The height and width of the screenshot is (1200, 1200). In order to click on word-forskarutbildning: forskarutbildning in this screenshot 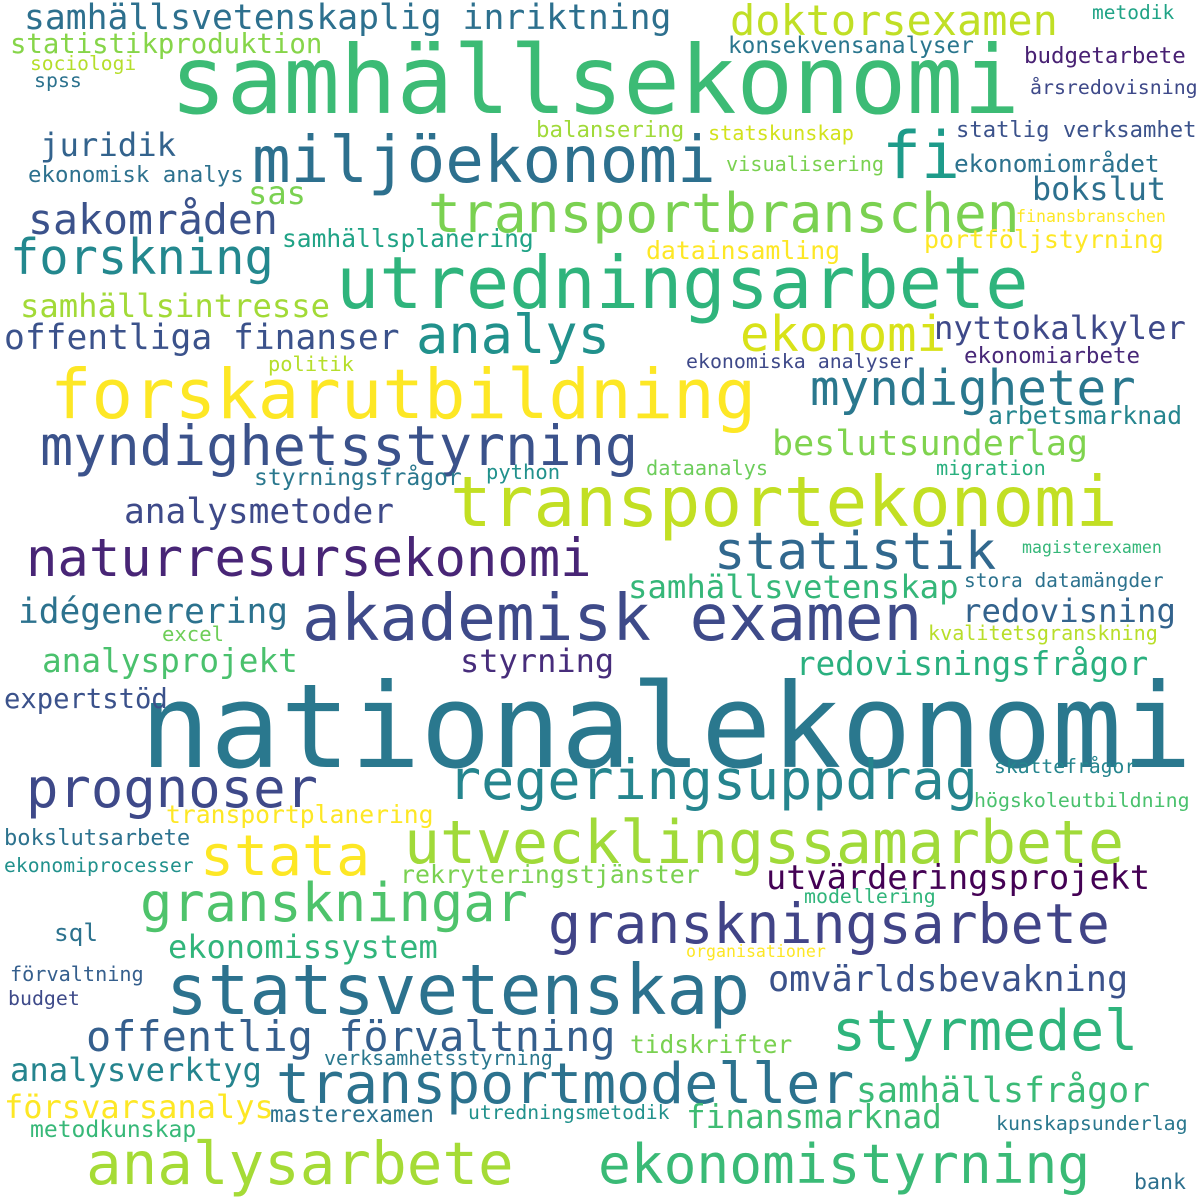, I will do `click(403, 395)`.